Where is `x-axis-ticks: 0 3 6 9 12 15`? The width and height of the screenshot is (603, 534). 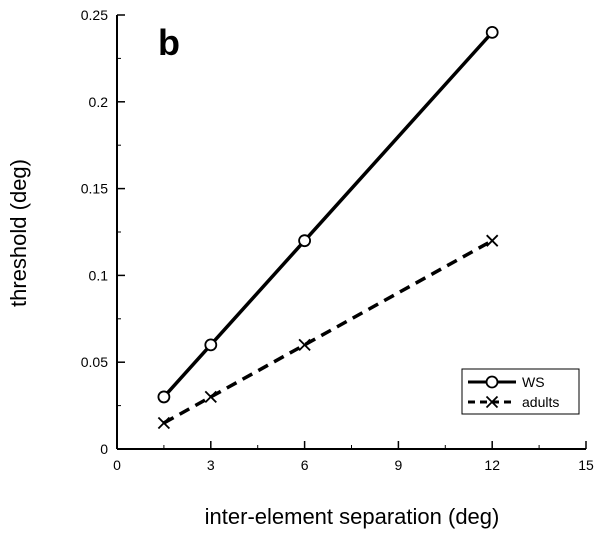
x-axis-ticks: 0 3 6 9 12 15 is located at coordinates (353, 457).